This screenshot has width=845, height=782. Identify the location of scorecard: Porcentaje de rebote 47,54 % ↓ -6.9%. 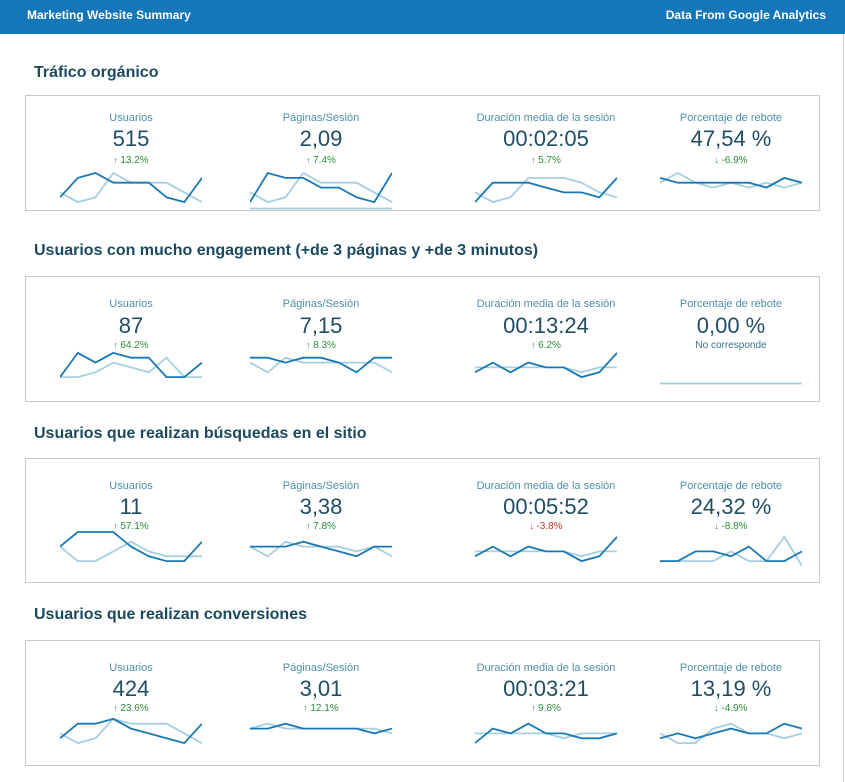
(731, 153).